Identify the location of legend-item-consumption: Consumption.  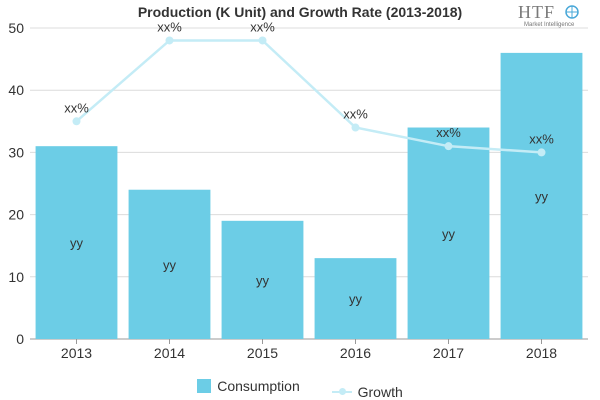
(248, 386).